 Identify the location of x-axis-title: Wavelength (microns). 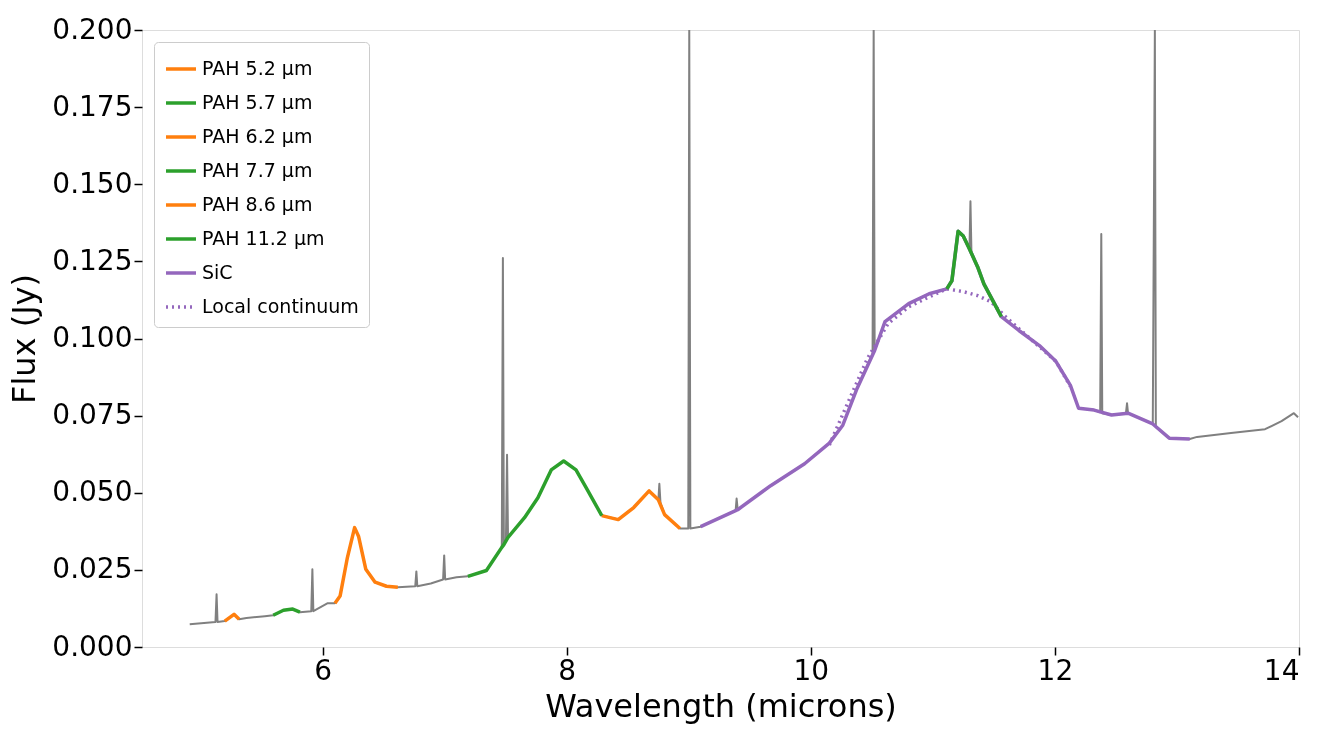
(721, 705).